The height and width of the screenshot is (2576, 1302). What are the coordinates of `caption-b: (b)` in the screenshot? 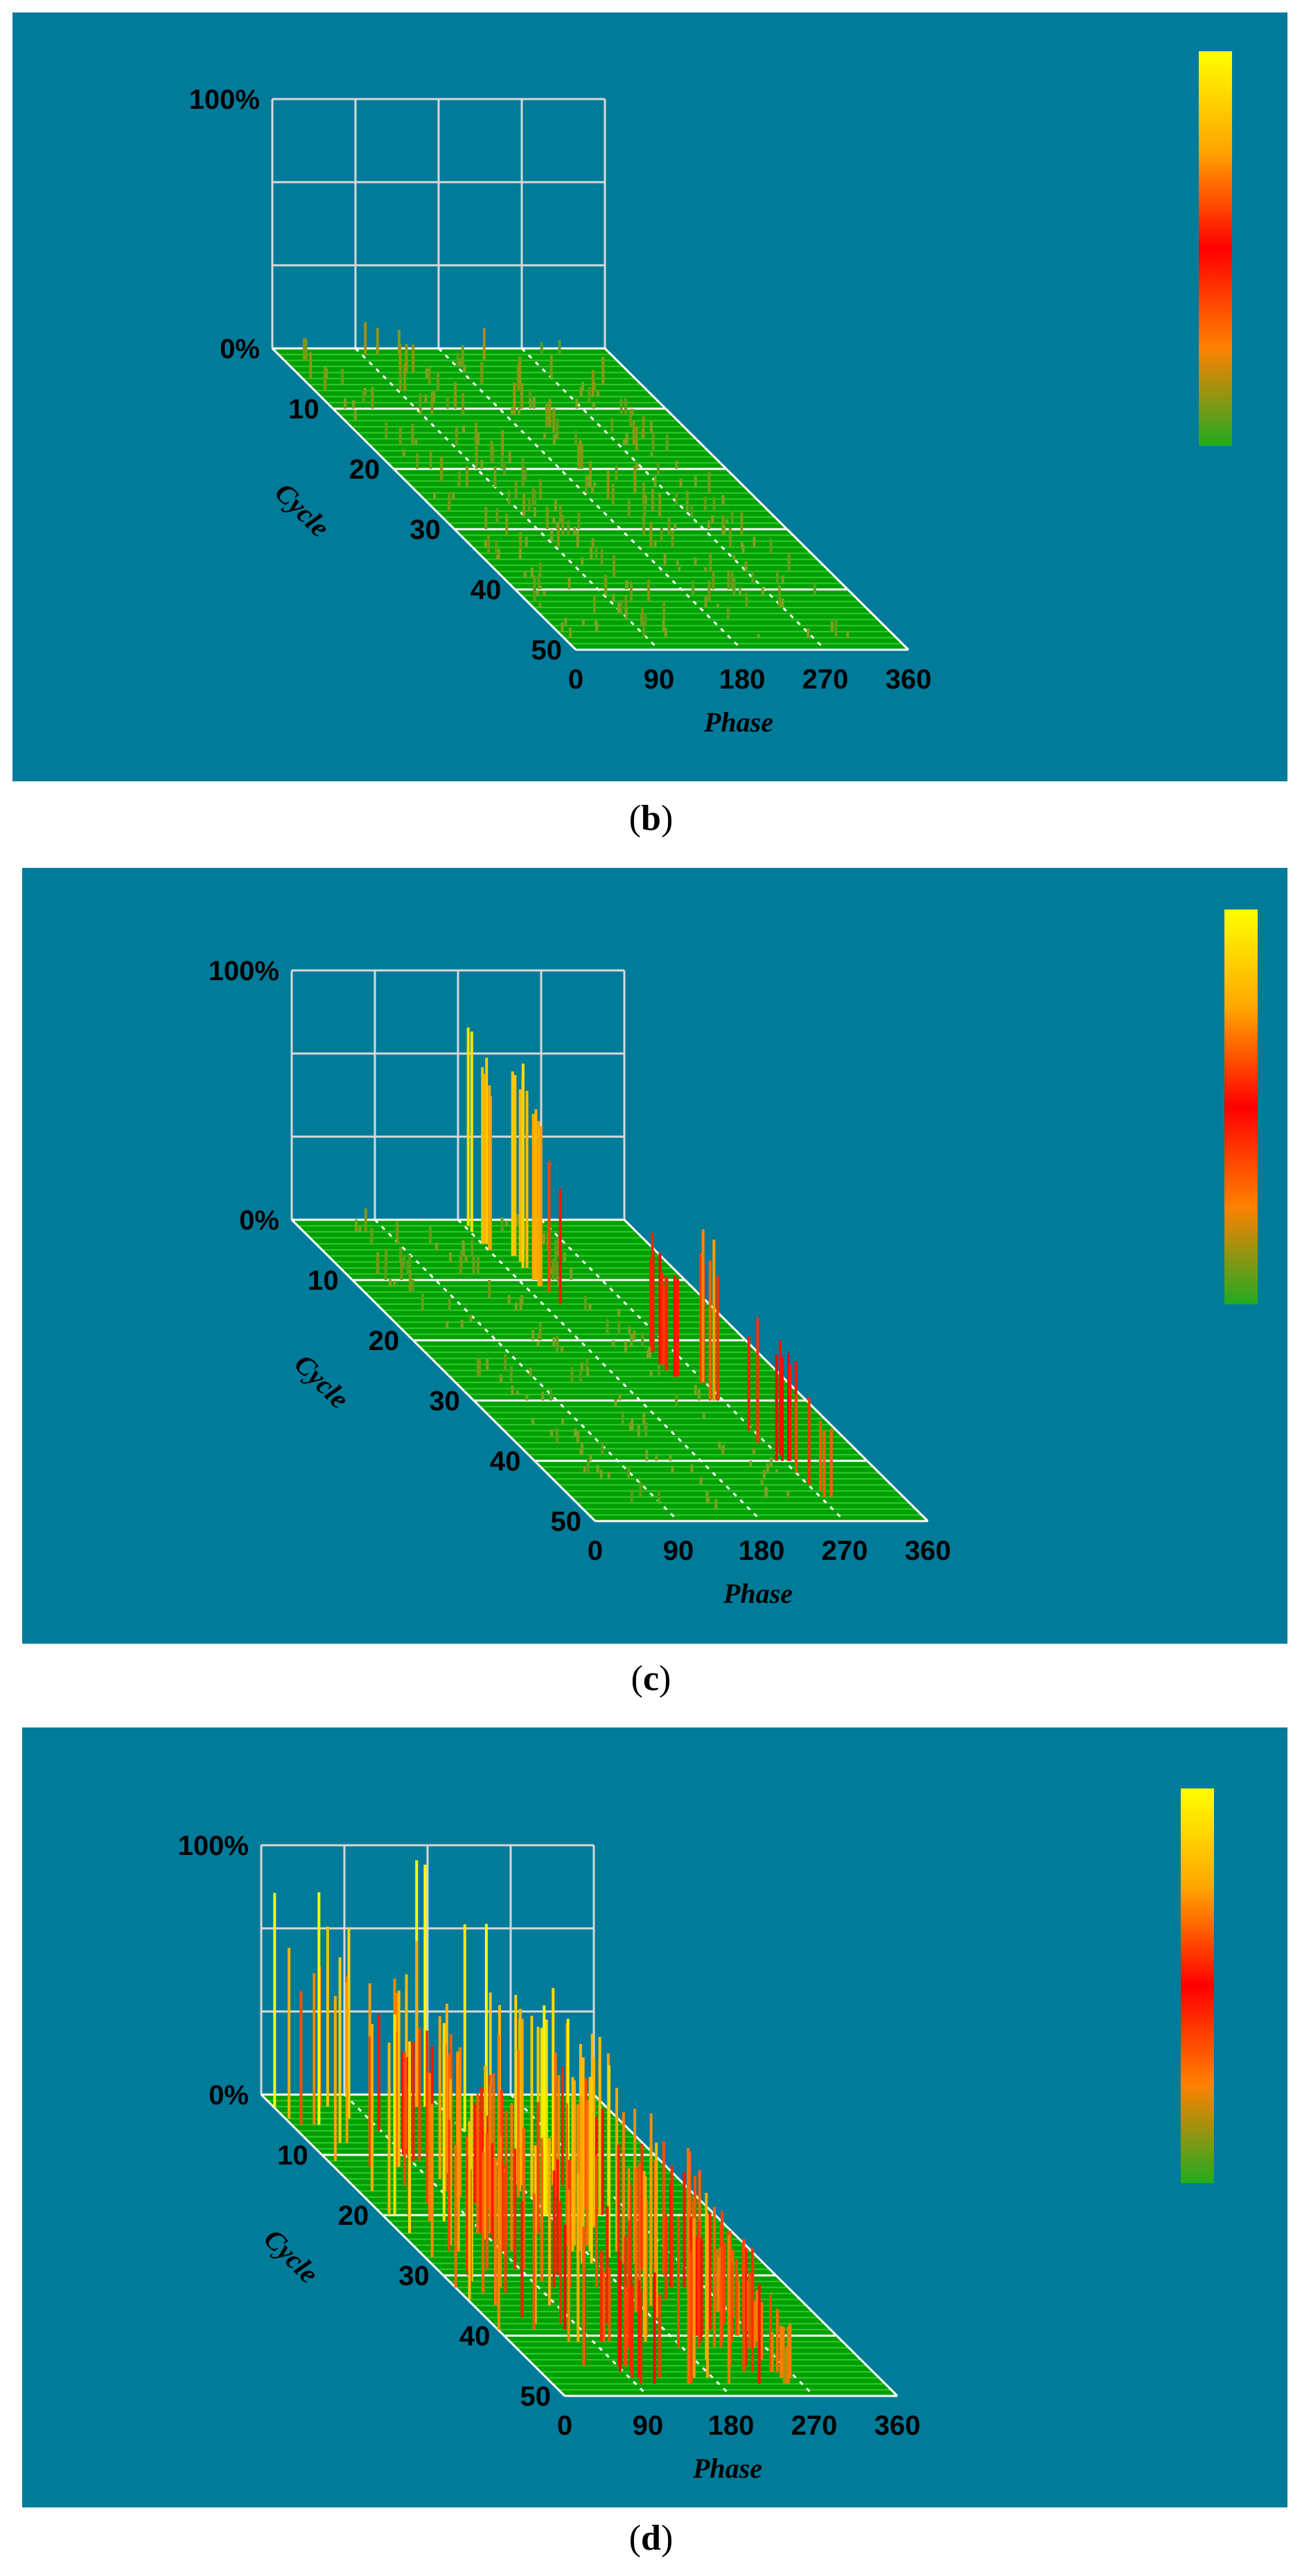 It's located at (651, 818).